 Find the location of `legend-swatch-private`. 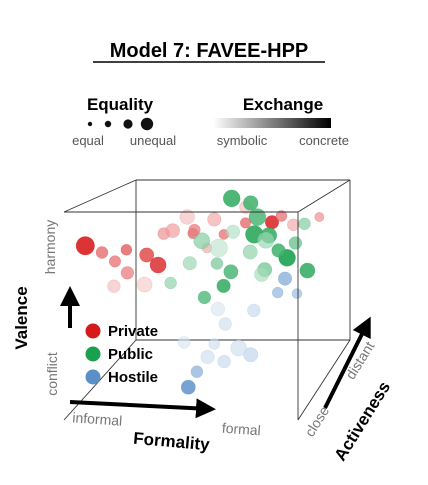

legend-swatch-private is located at coordinates (93, 331).